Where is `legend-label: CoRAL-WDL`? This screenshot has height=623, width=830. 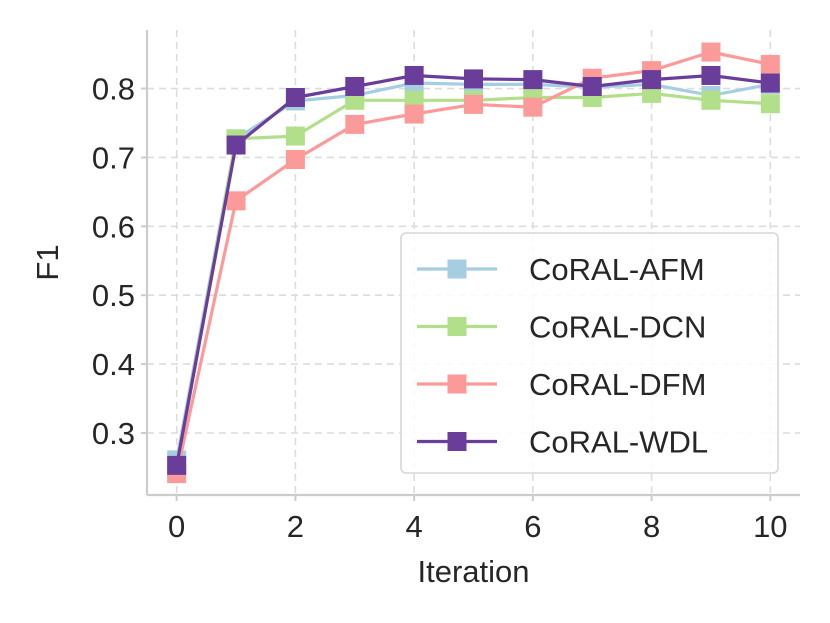
legend-label: CoRAL-WDL is located at coordinates (618, 442).